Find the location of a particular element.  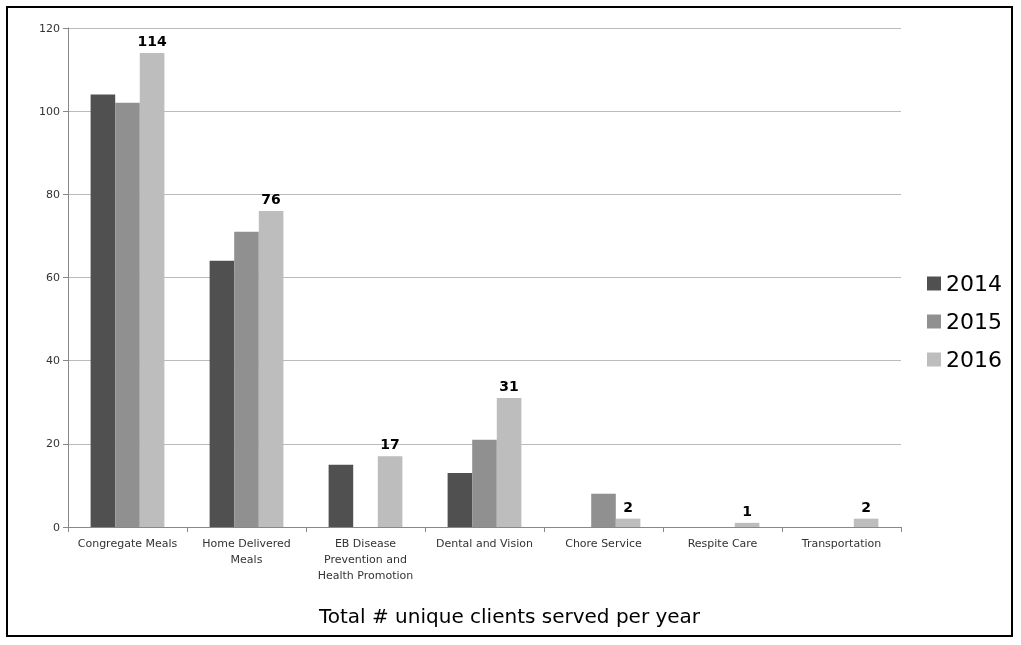

y-tick-label: 40 is located at coordinates (53, 361).